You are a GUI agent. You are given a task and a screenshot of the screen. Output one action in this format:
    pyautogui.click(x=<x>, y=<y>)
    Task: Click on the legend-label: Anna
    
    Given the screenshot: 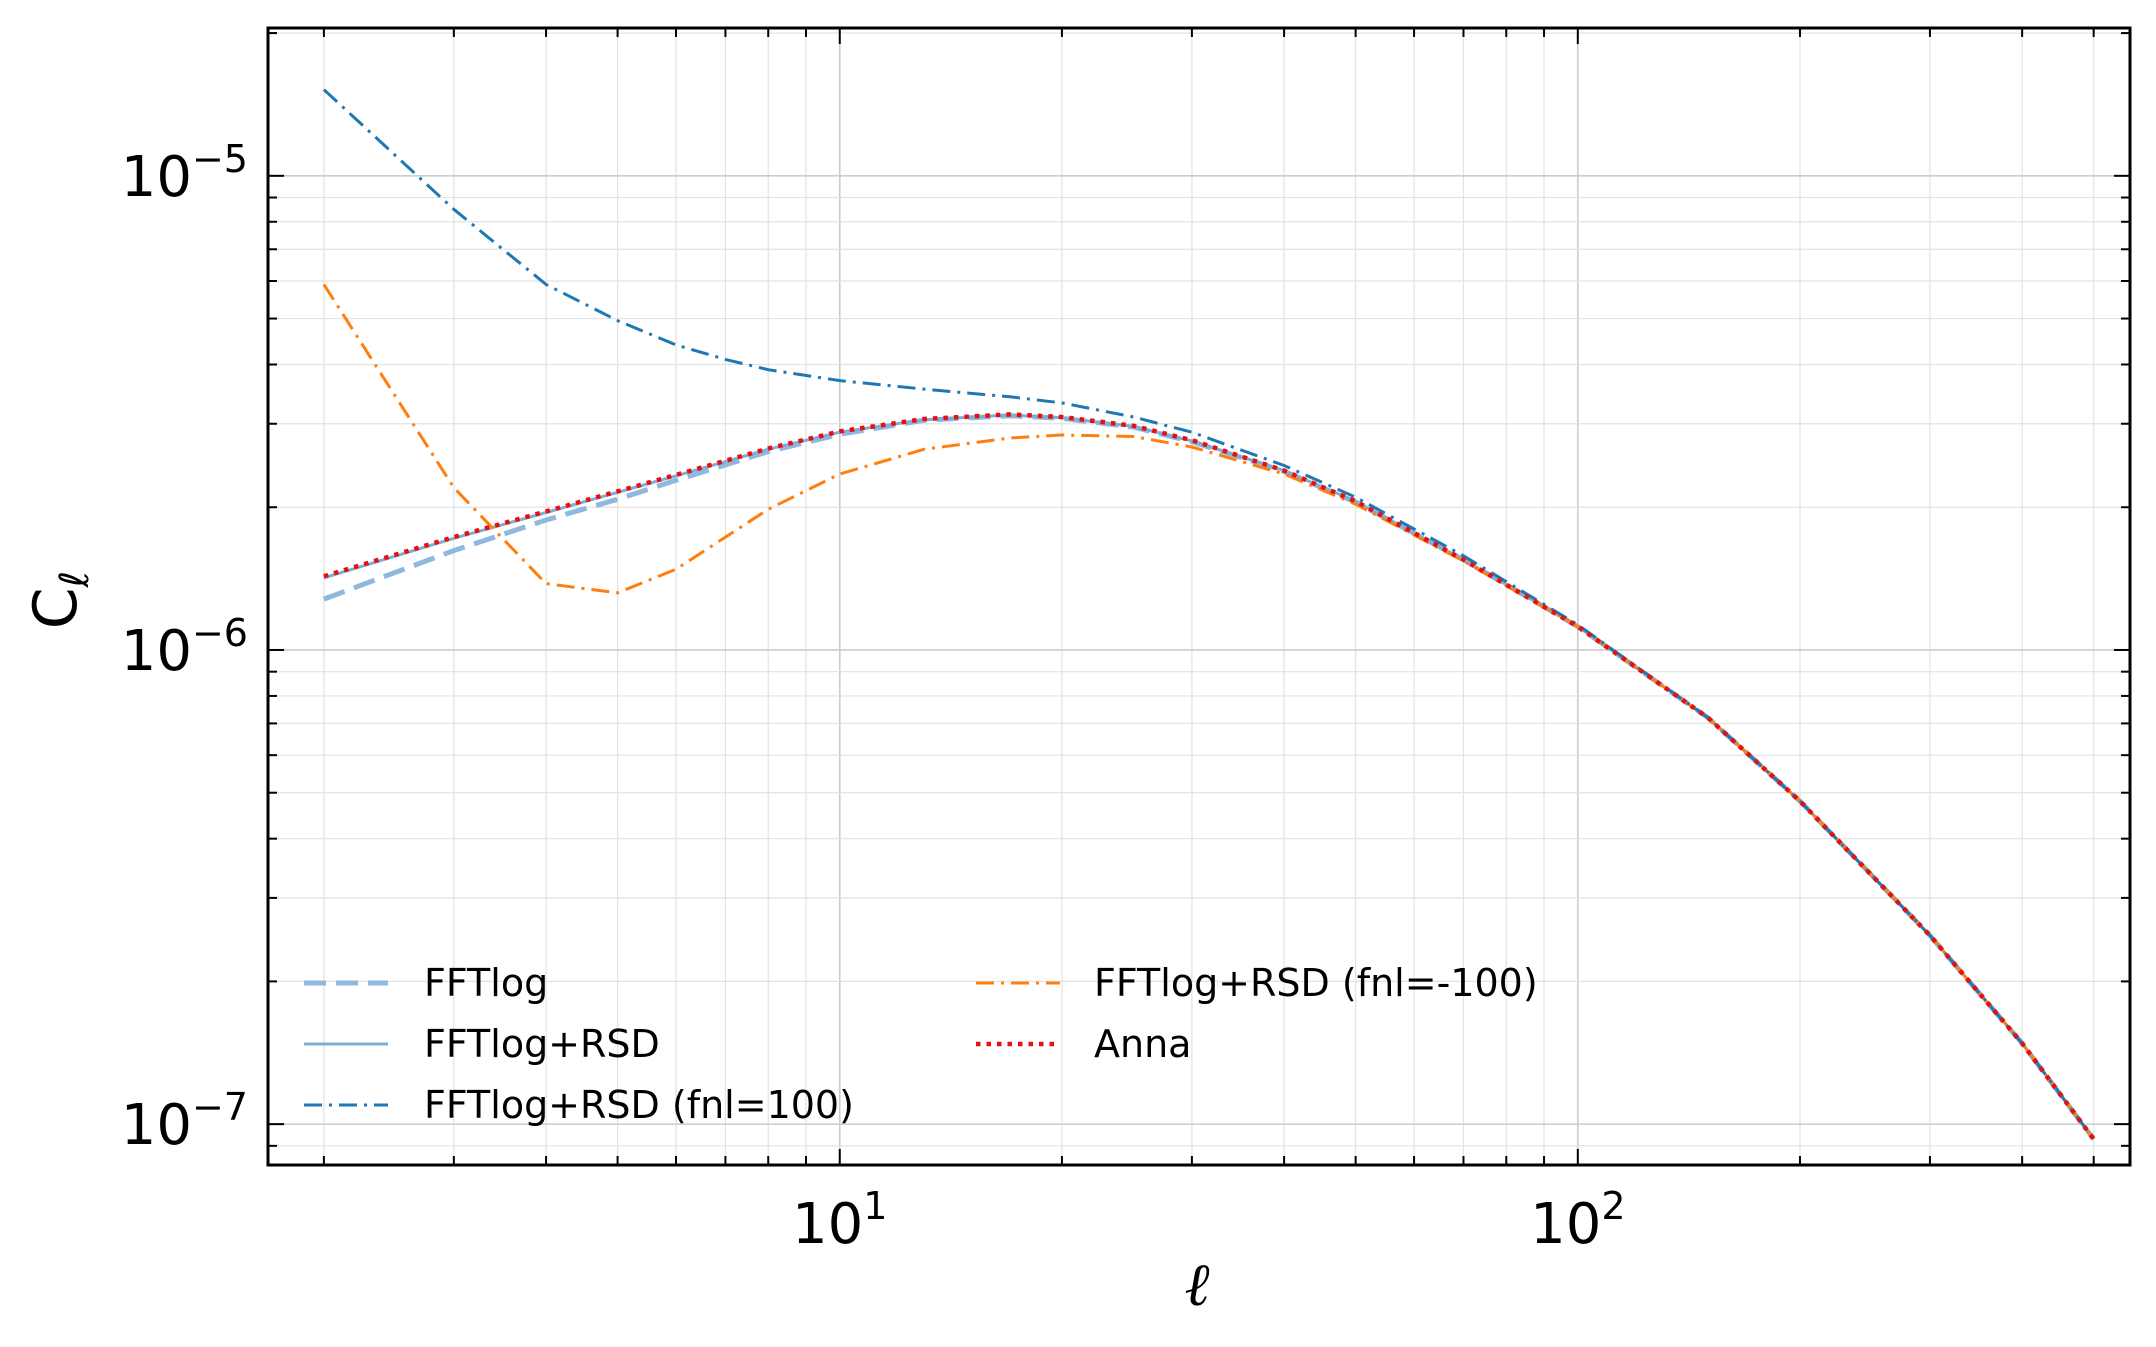 What is the action you would take?
    pyautogui.click(x=1142, y=1044)
    